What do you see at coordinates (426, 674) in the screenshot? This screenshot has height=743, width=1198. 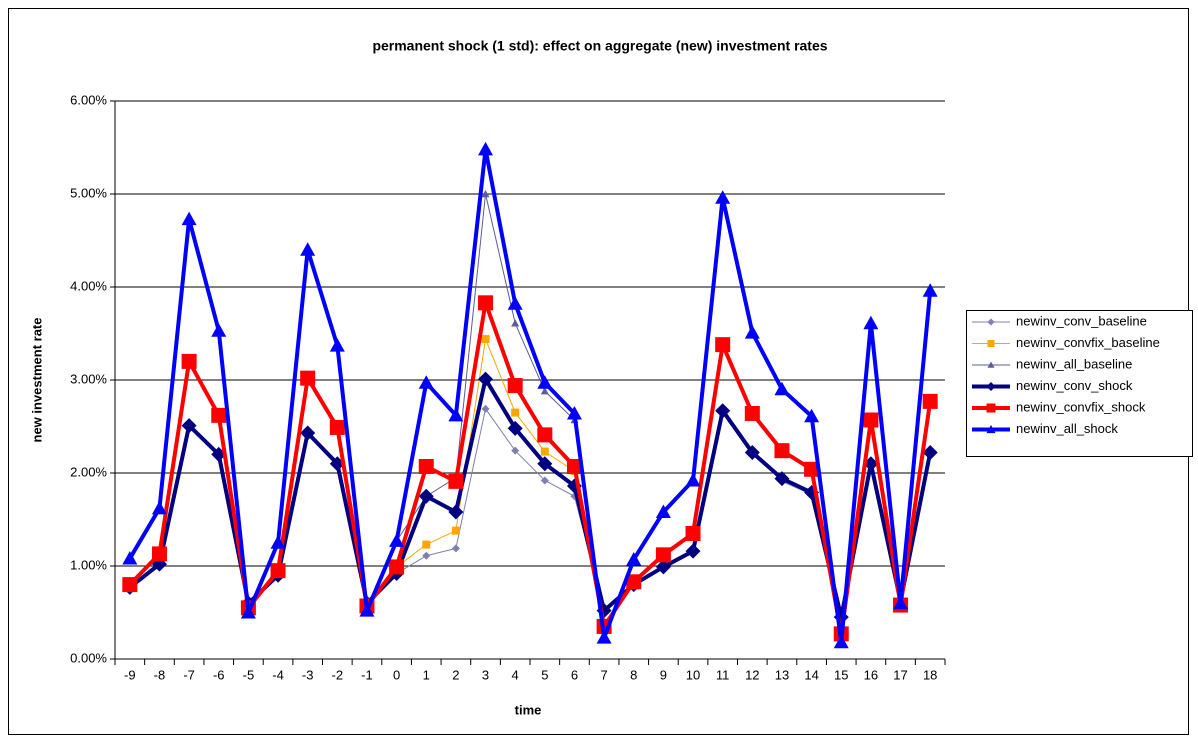 I see `x-tick-label: 1` at bounding box center [426, 674].